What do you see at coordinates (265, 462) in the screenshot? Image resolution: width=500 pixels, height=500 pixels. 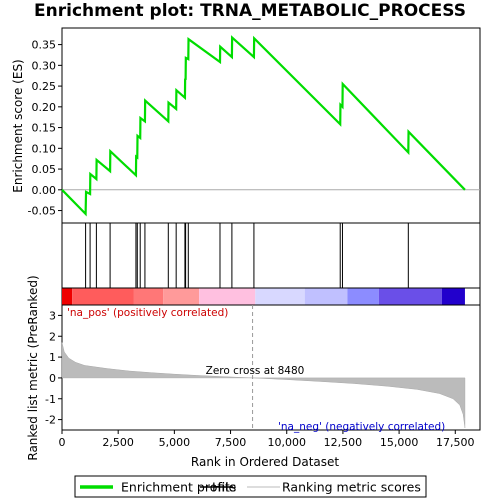 I see `x-axis-label: Rank in Ordered Dataset` at bounding box center [265, 462].